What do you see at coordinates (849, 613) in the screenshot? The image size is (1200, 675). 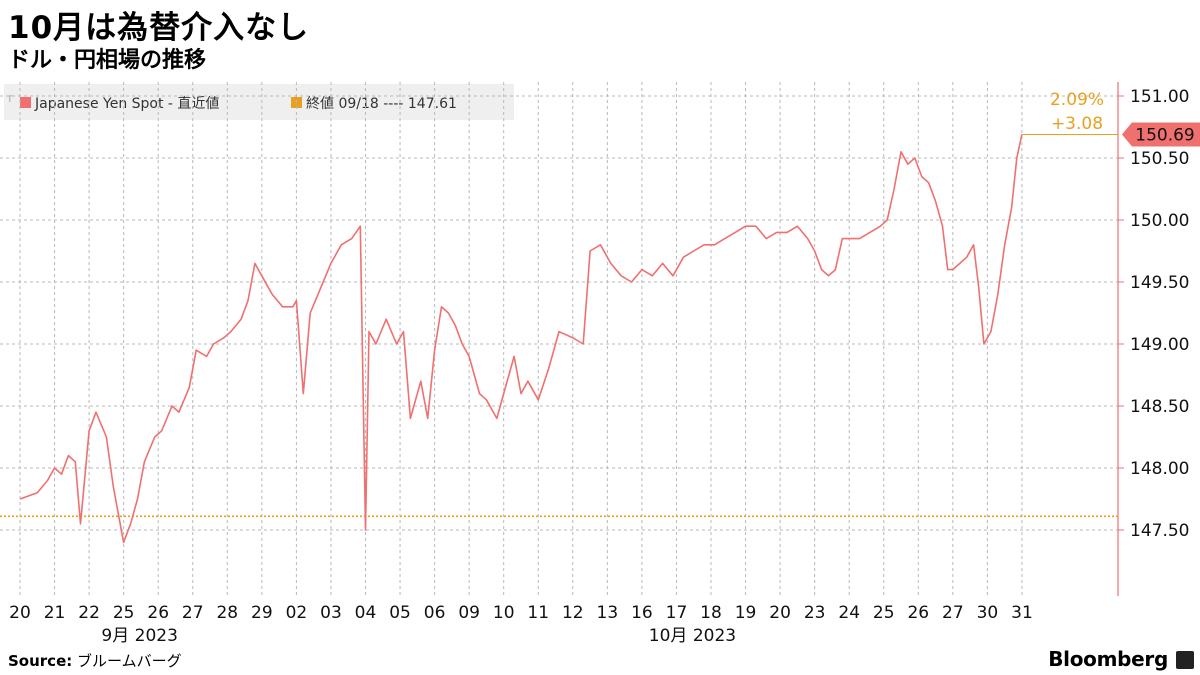 I see `x-tick-label: 24` at bounding box center [849, 613].